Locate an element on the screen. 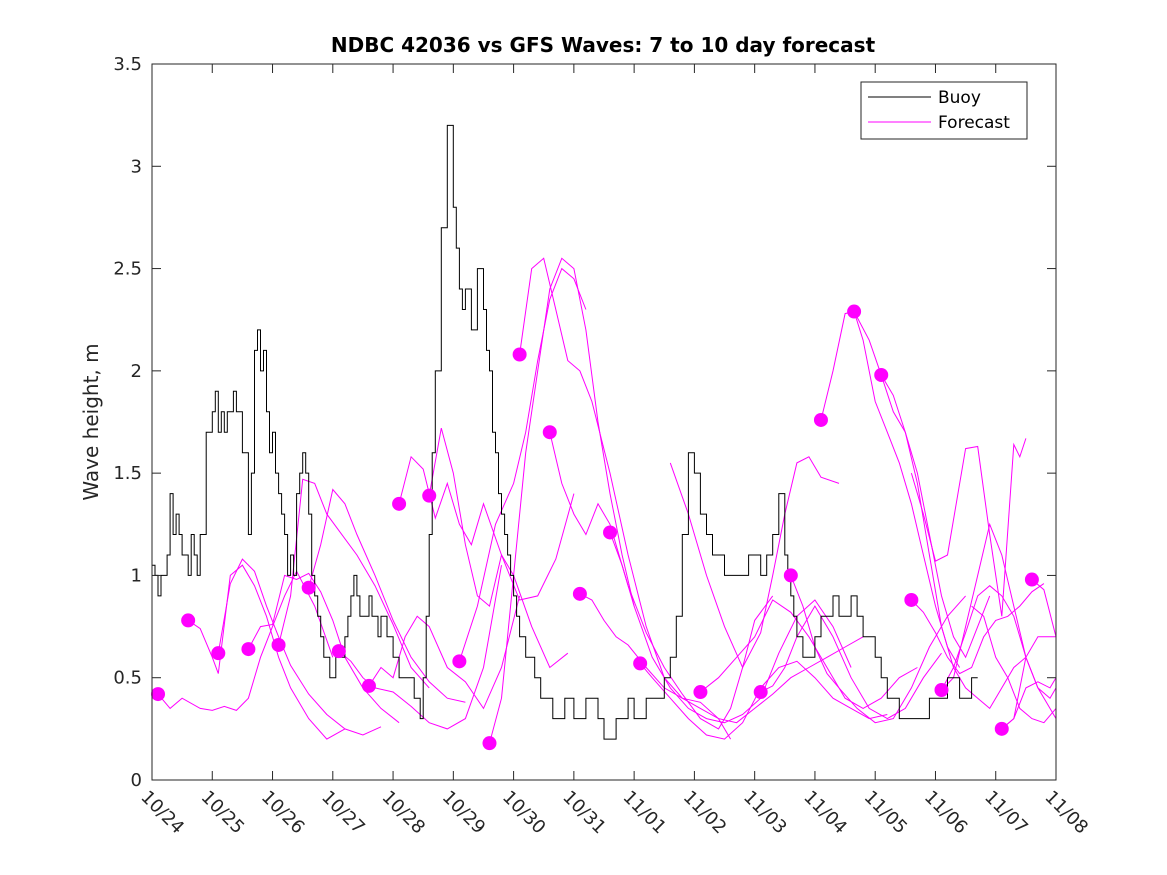 This screenshot has height=875, width=1167. legend-forecast-label: Forecast is located at coordinates (974, 123).